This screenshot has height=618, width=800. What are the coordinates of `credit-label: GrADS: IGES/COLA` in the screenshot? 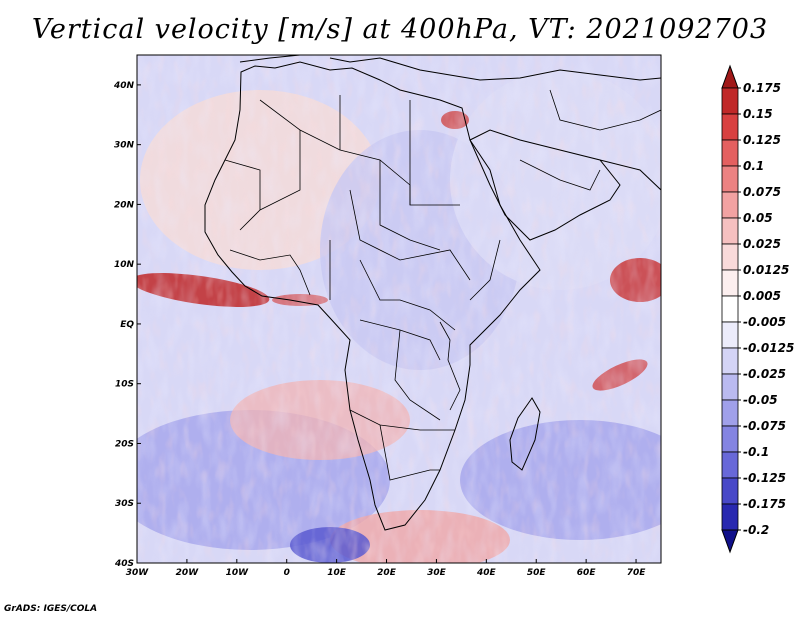 It's located at (51, 609).